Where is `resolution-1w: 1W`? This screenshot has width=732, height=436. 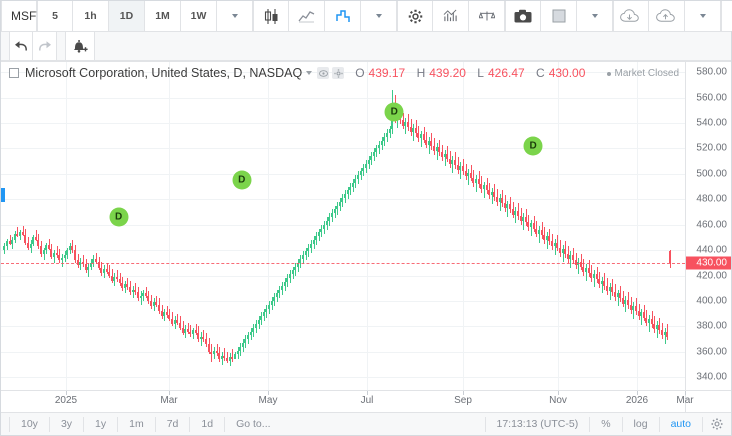
resolution-1w: 1W is located at coordinates (199, 16).